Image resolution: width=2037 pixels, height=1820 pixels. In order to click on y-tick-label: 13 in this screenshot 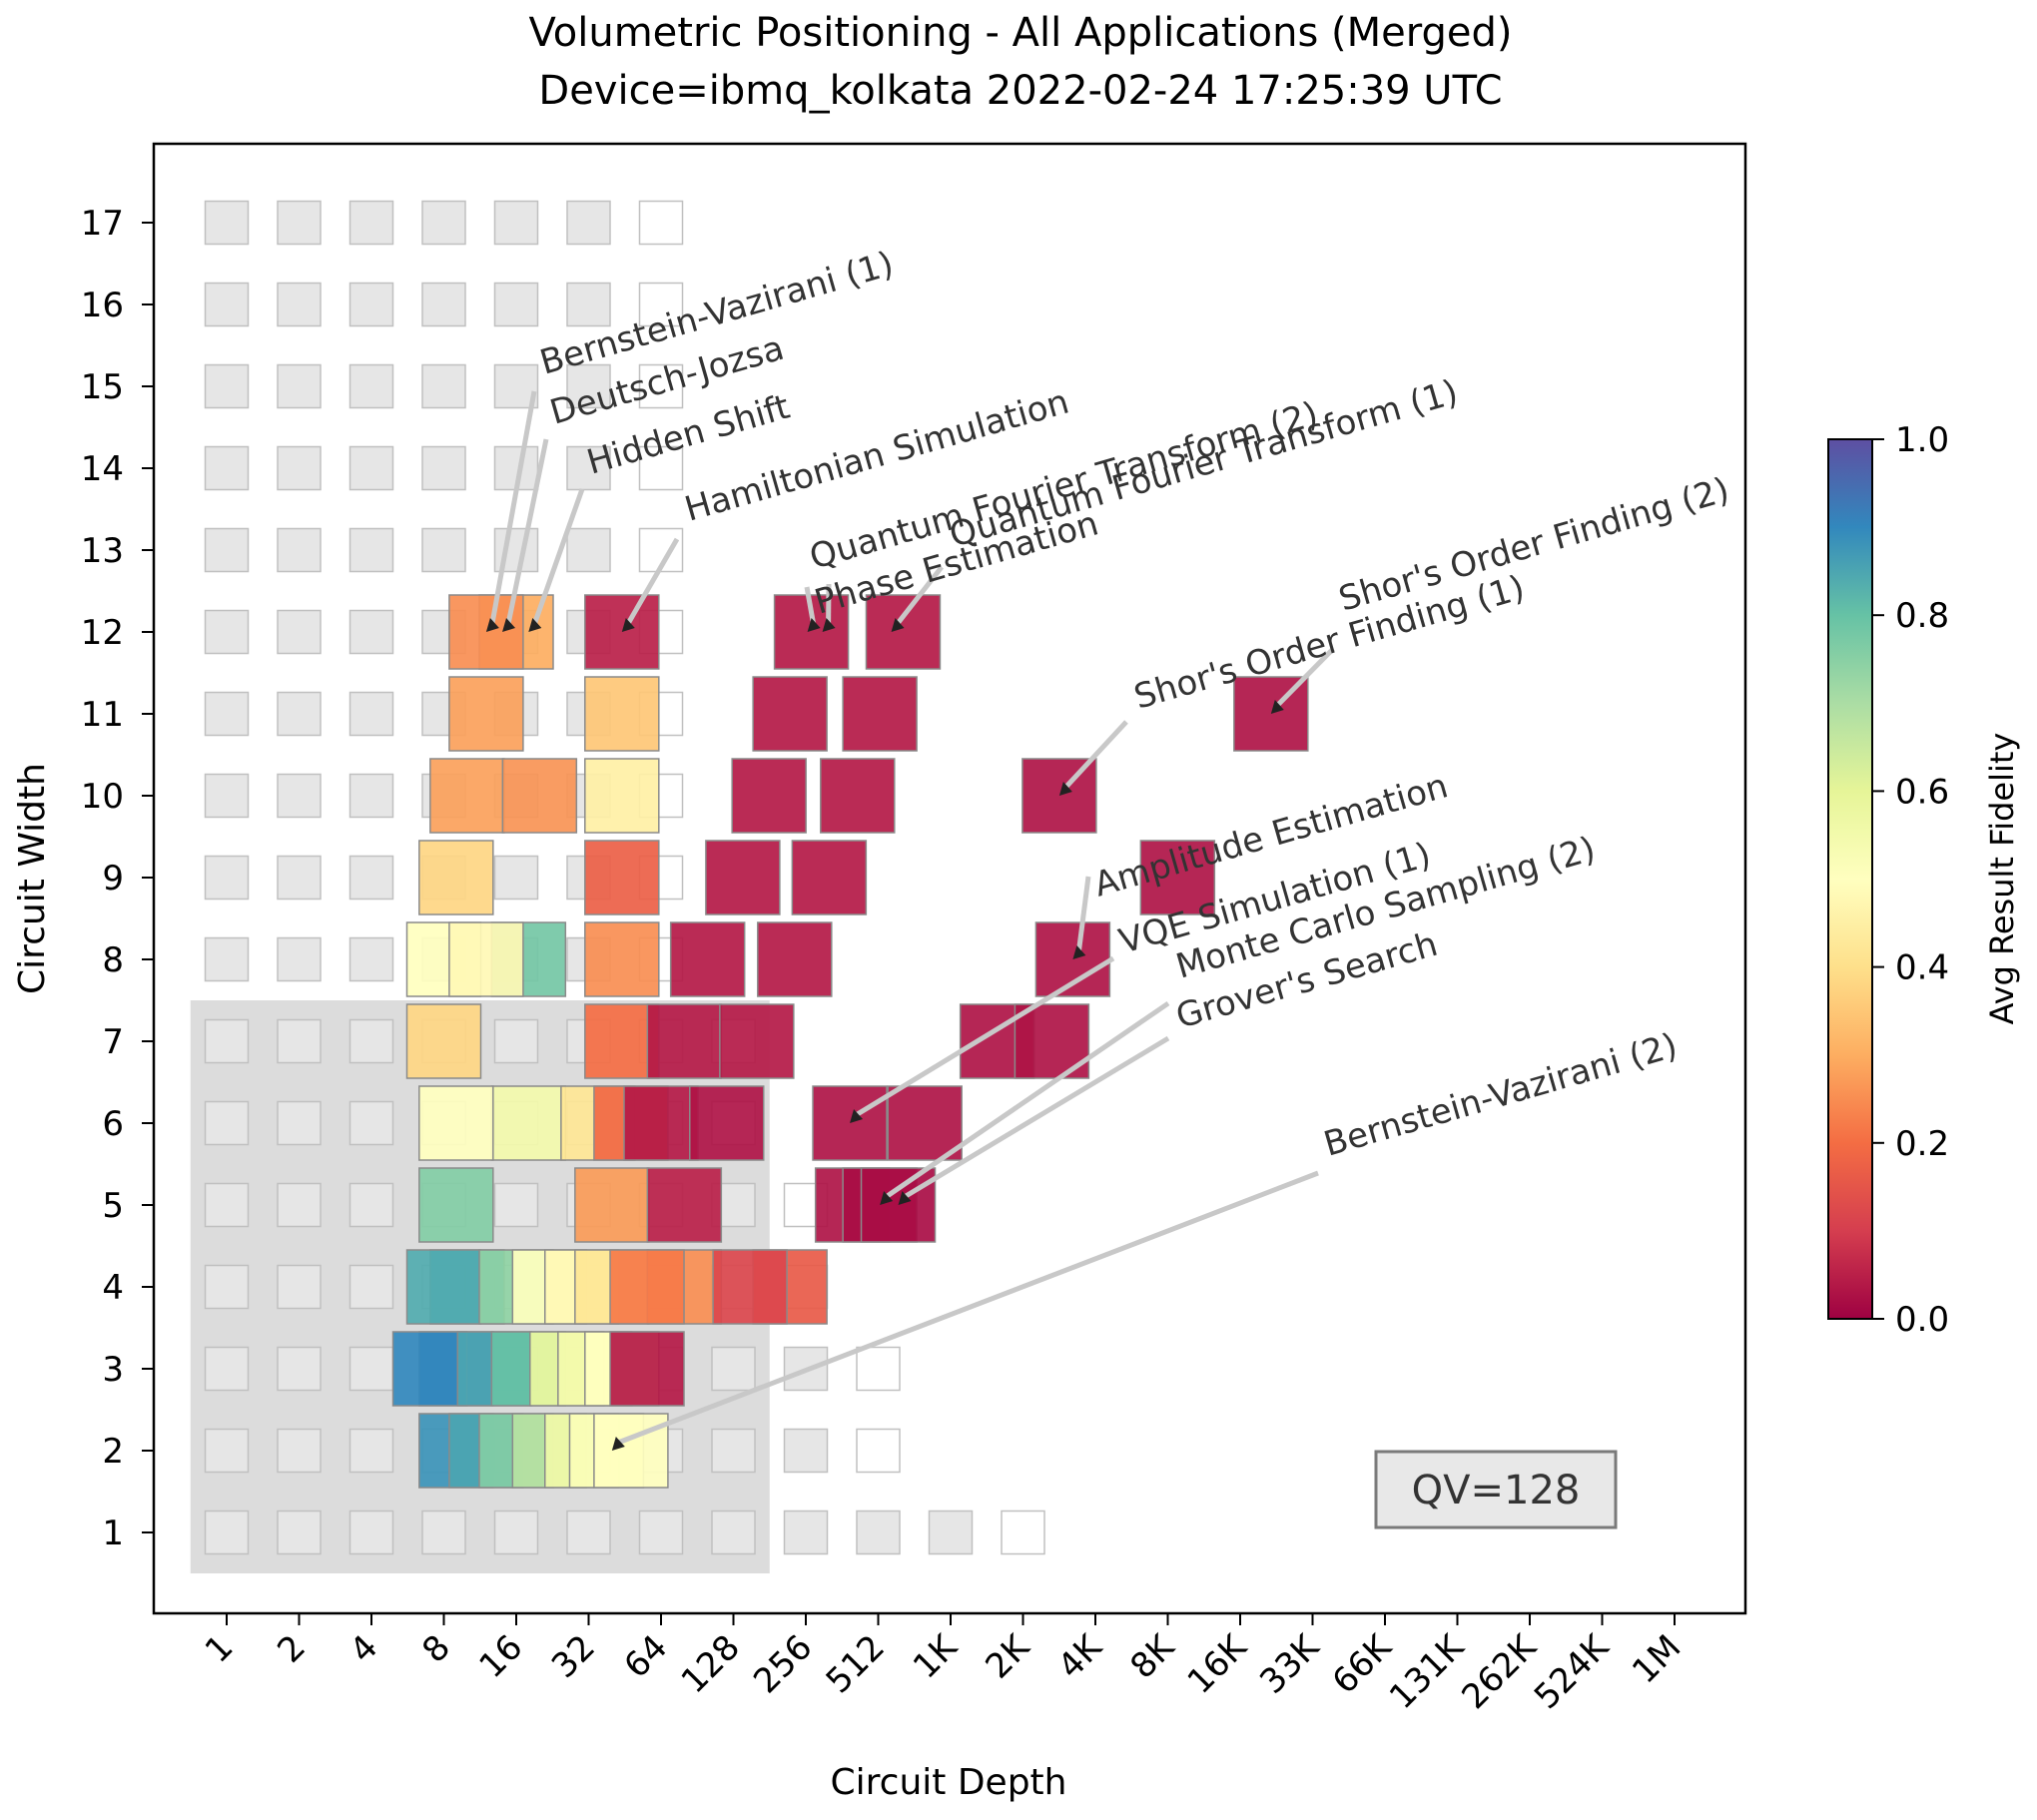, I will do `click(102, 551)`.